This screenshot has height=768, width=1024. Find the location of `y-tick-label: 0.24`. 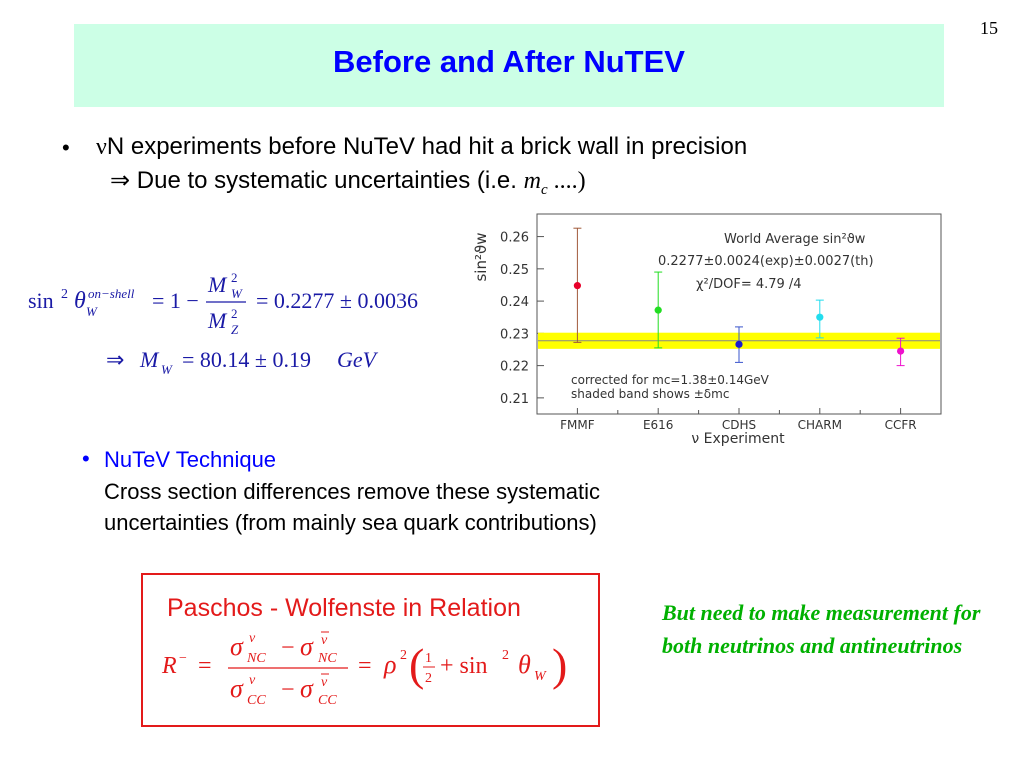

y-tick-label: 0.24 is located at coordinates (514, 302).